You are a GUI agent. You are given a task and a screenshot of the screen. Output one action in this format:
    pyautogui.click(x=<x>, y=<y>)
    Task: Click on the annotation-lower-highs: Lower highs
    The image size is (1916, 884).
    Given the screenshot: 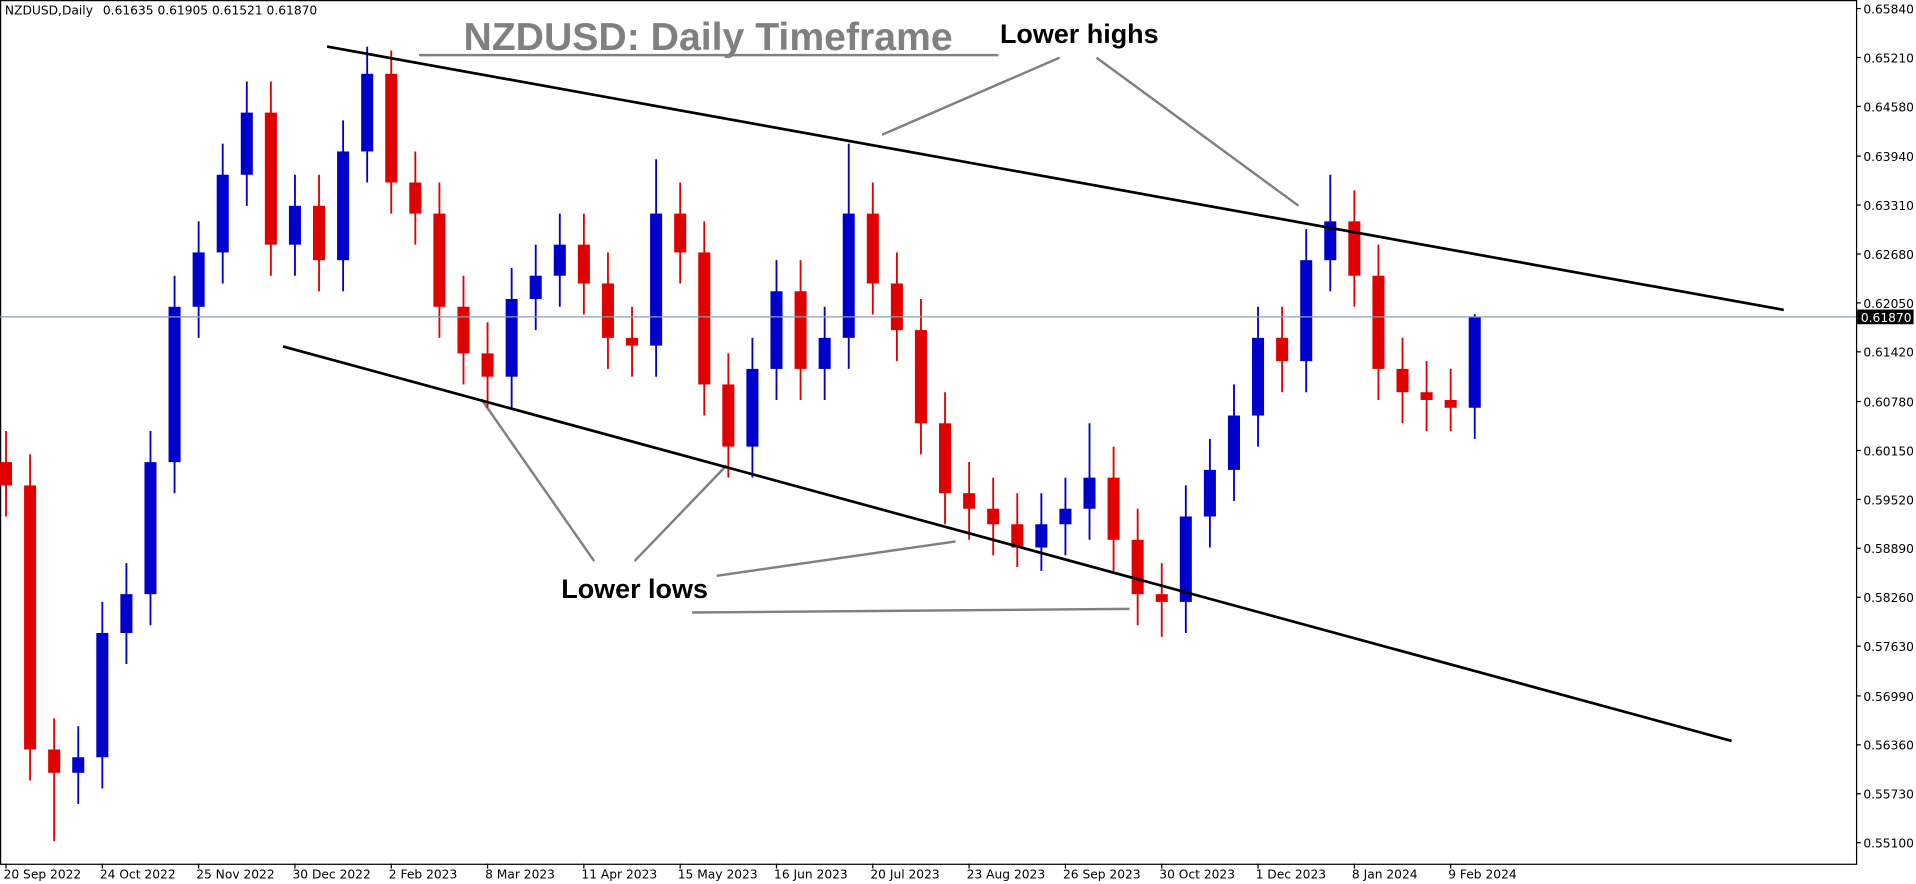 What is the action you would take?
    pyautogui.click(x=1079, y=34)
    